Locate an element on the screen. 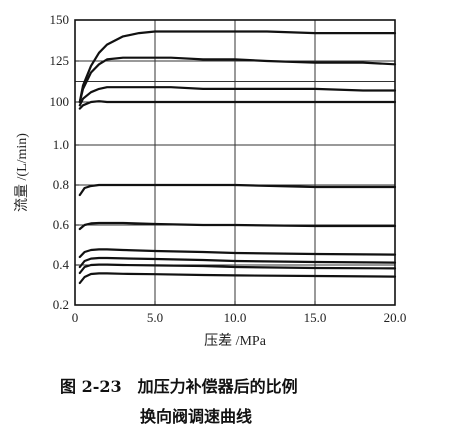 The height and width of the screenshot is (436, 450). x-tick-label: 10.0 is located at coordinates (235, 317).